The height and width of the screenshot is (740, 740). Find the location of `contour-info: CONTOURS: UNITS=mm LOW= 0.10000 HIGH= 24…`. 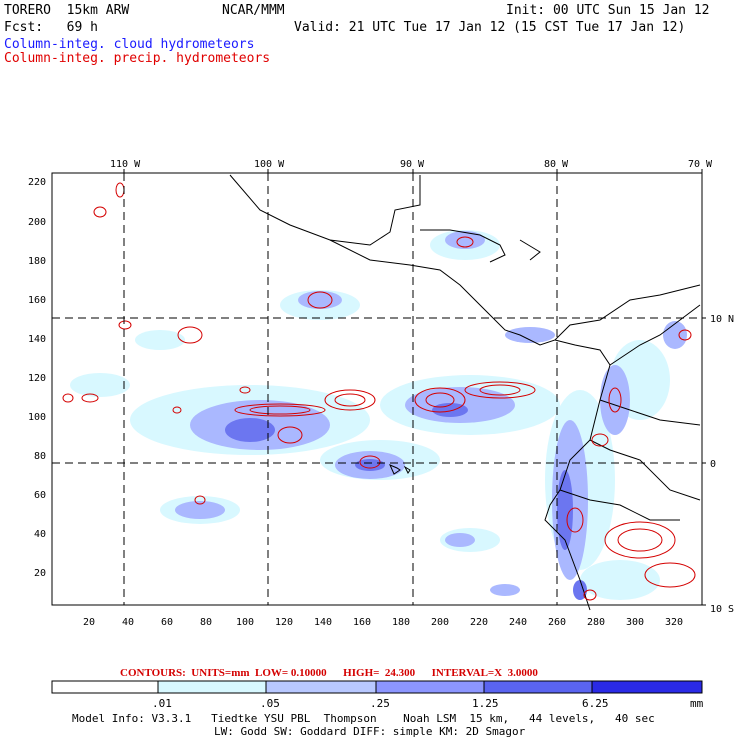

contour-info: CONTOURS: UNITS=mm LOW= 0.10000 HIGH= 24… is located at coordinates (329, 673).